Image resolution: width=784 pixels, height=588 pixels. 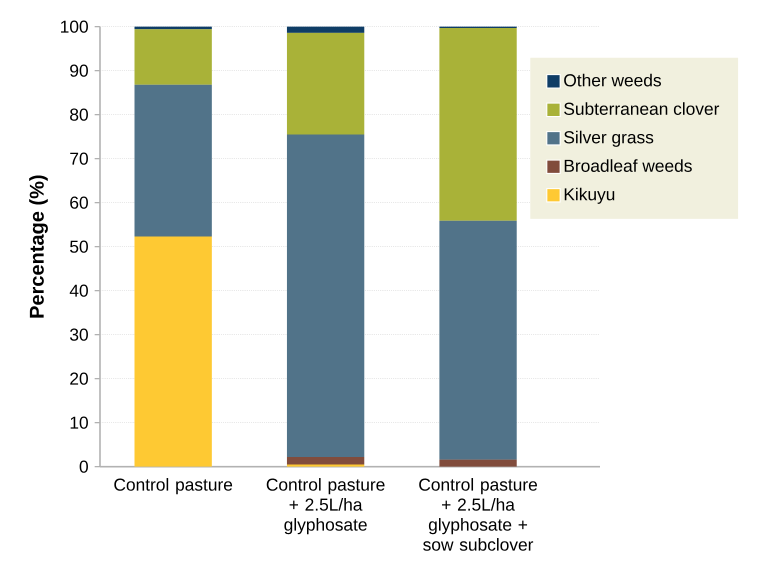 What do you see at coordinates (38, 246) in the screenshot?
I see `y-axis-title: Percentage (%)` at bounding box center [38, 246].